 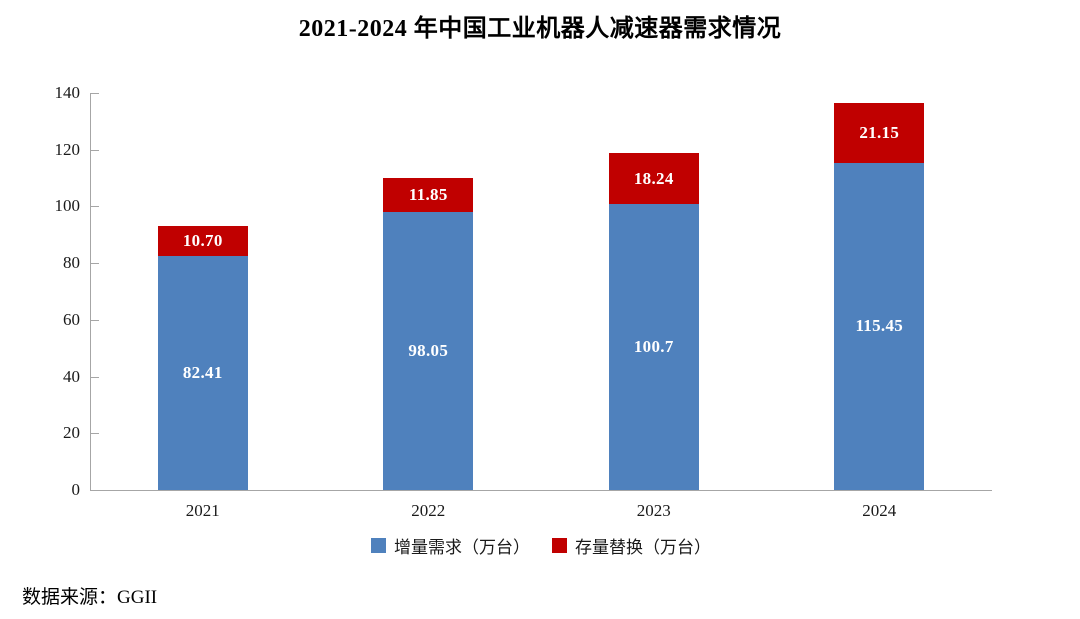 I want to click on bar-value-label: 11.85, so click(x=428, y=195).